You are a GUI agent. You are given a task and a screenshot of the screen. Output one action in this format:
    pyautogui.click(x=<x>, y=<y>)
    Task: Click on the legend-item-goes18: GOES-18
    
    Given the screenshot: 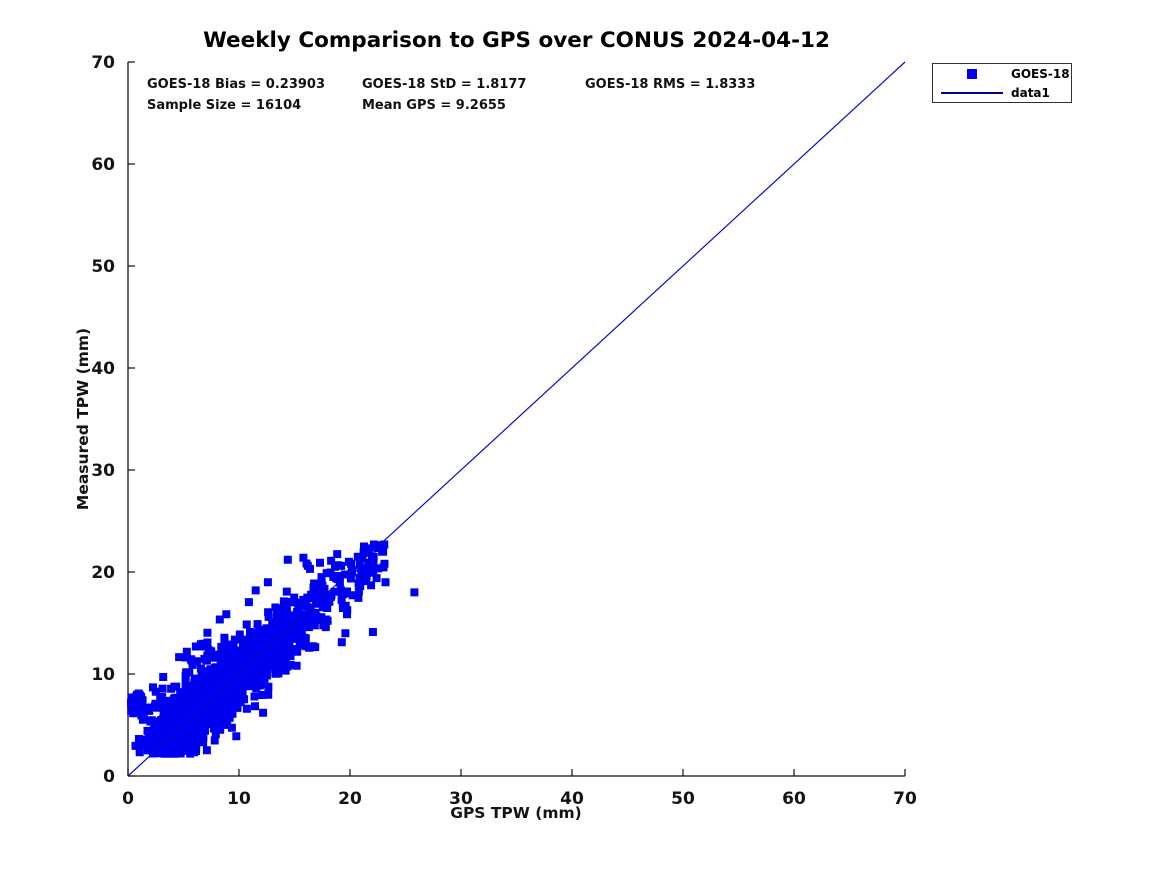 What is the action you would take?
    pyautogui.click(x=1002, y=73)
    